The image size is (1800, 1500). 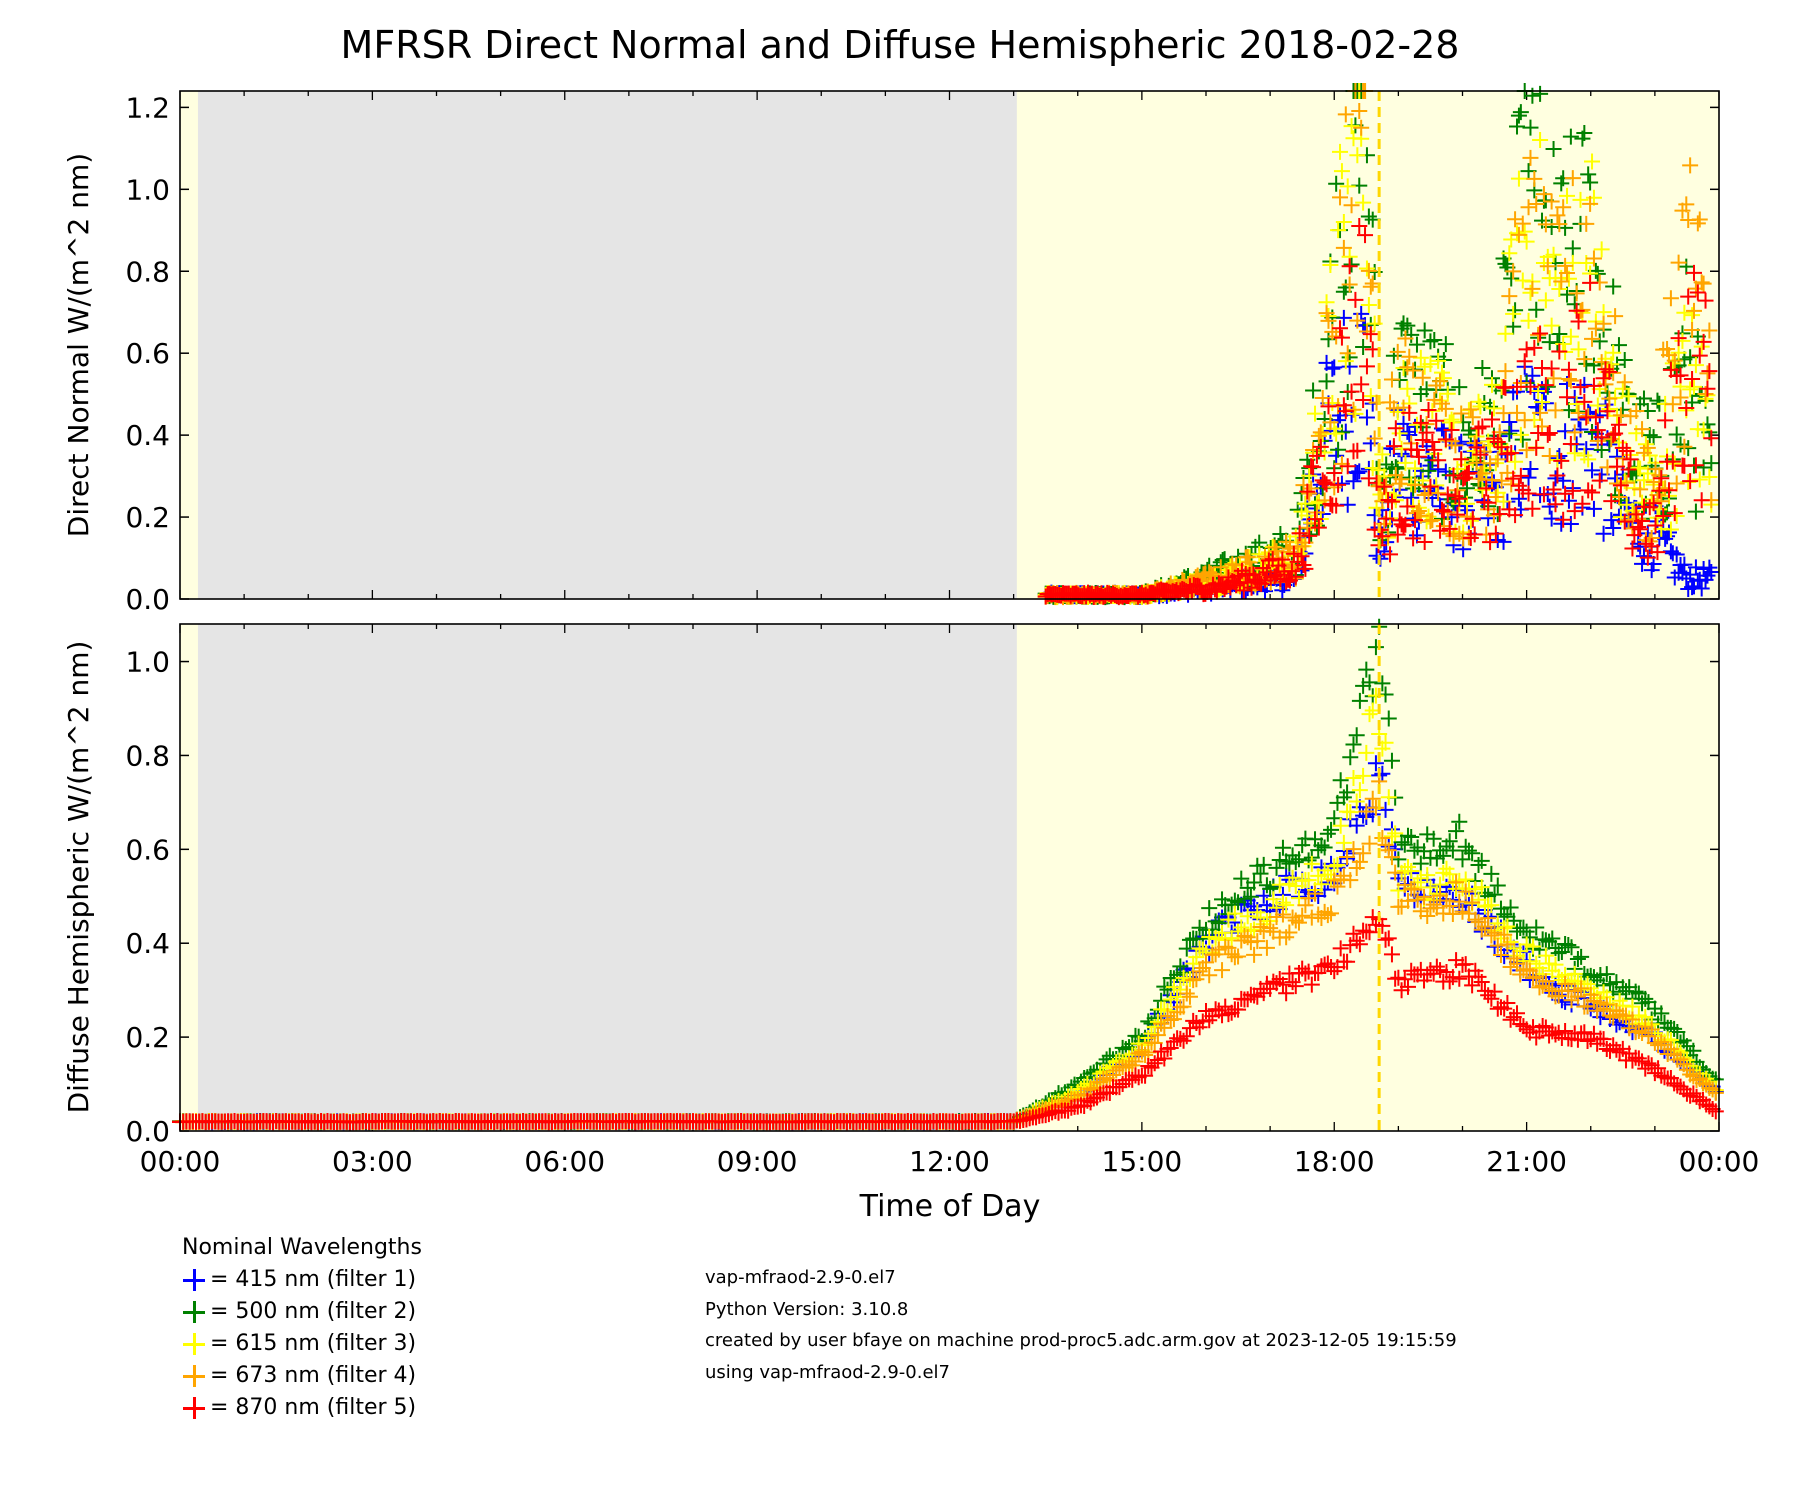 I want to click on legend-item: = 673 nm (filter 4), so click(x=302, y=1376).